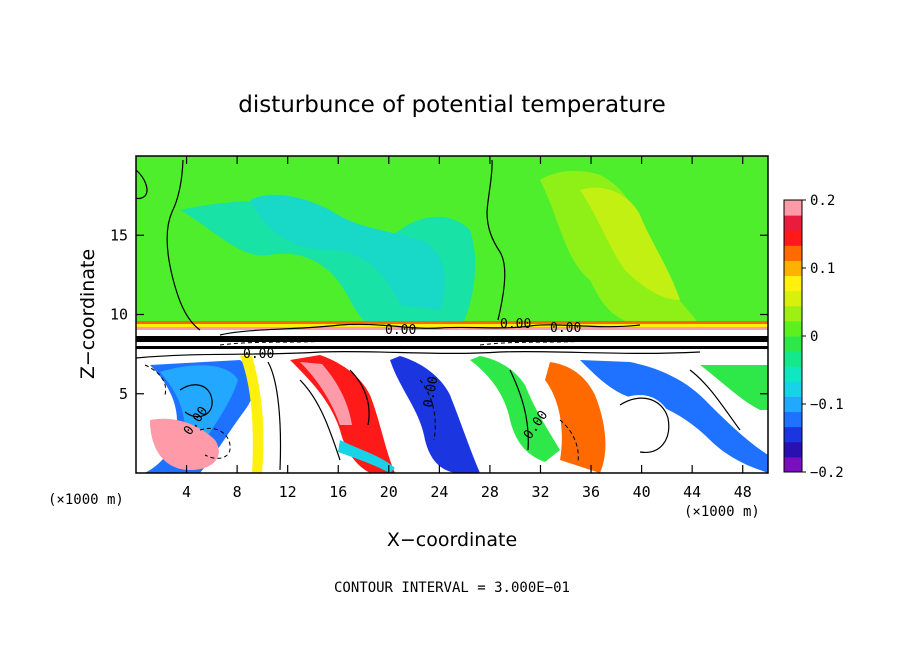 This screenshot has width=904, height=654. I want to click on colorbar-tick-label: 0.2, so click(822, 201).